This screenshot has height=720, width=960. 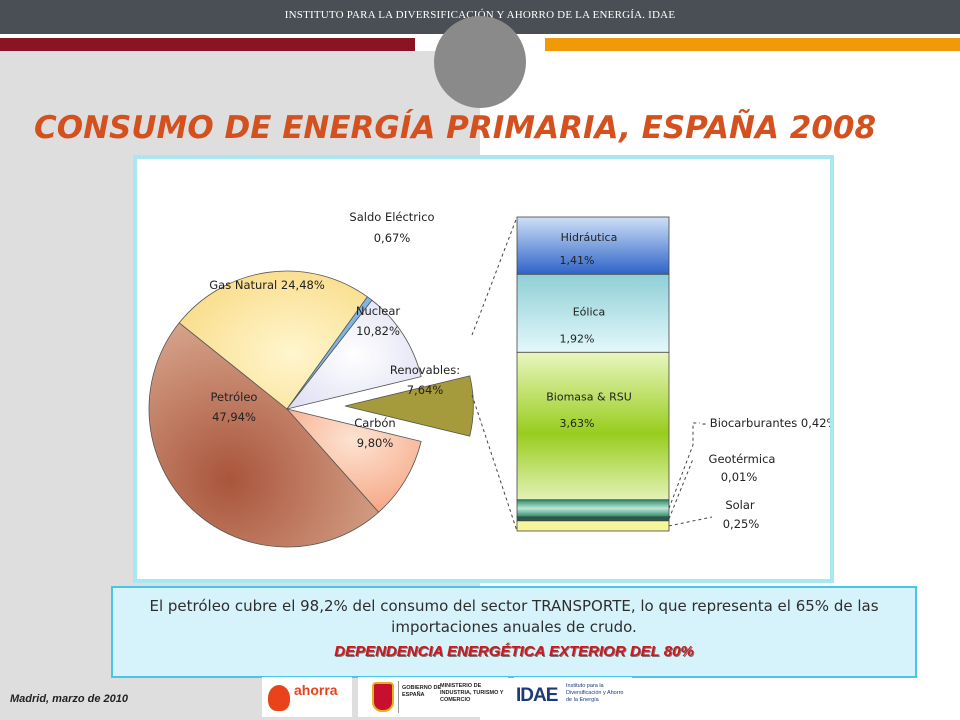 What do you see at coordinates (422, 691) in the screenshot?
I see `gobierno-text: GOBIERNO DE ESPAÑA` at bounding box center [422, 691].